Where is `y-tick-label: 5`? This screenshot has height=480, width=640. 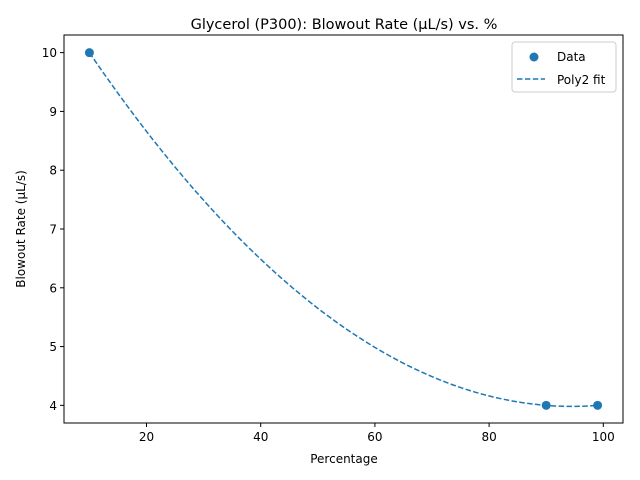
y-tick-label: 5 is located at coordinates (53, 347).